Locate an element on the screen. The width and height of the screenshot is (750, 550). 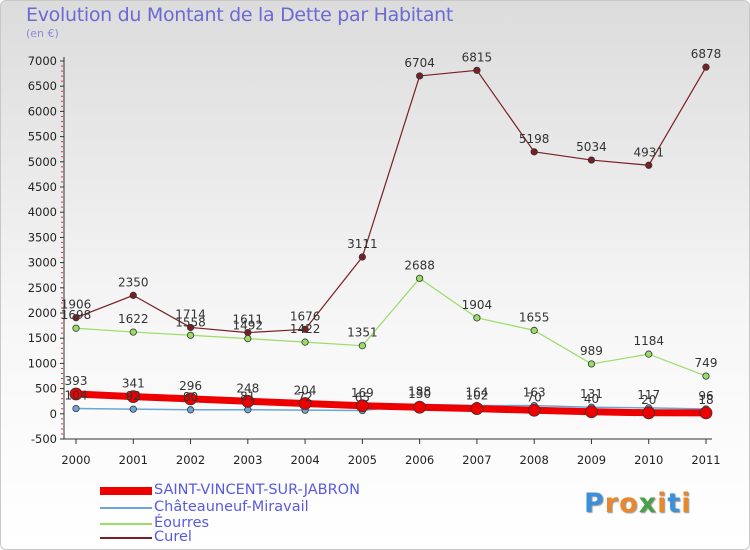
legend-swatch-saint-vincent is located at coordinates (126, 491).